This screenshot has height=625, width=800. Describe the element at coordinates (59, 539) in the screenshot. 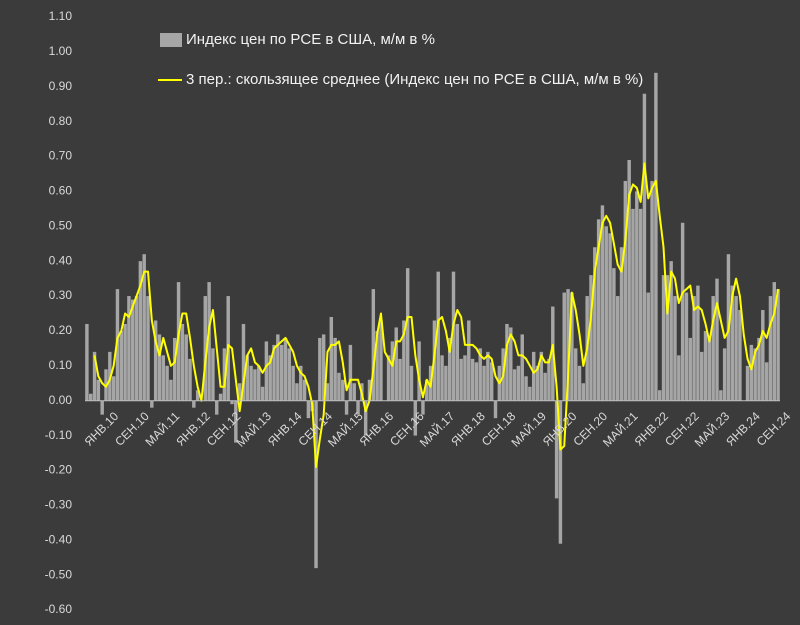

I see `y-tick-label: -0.40` at that location.